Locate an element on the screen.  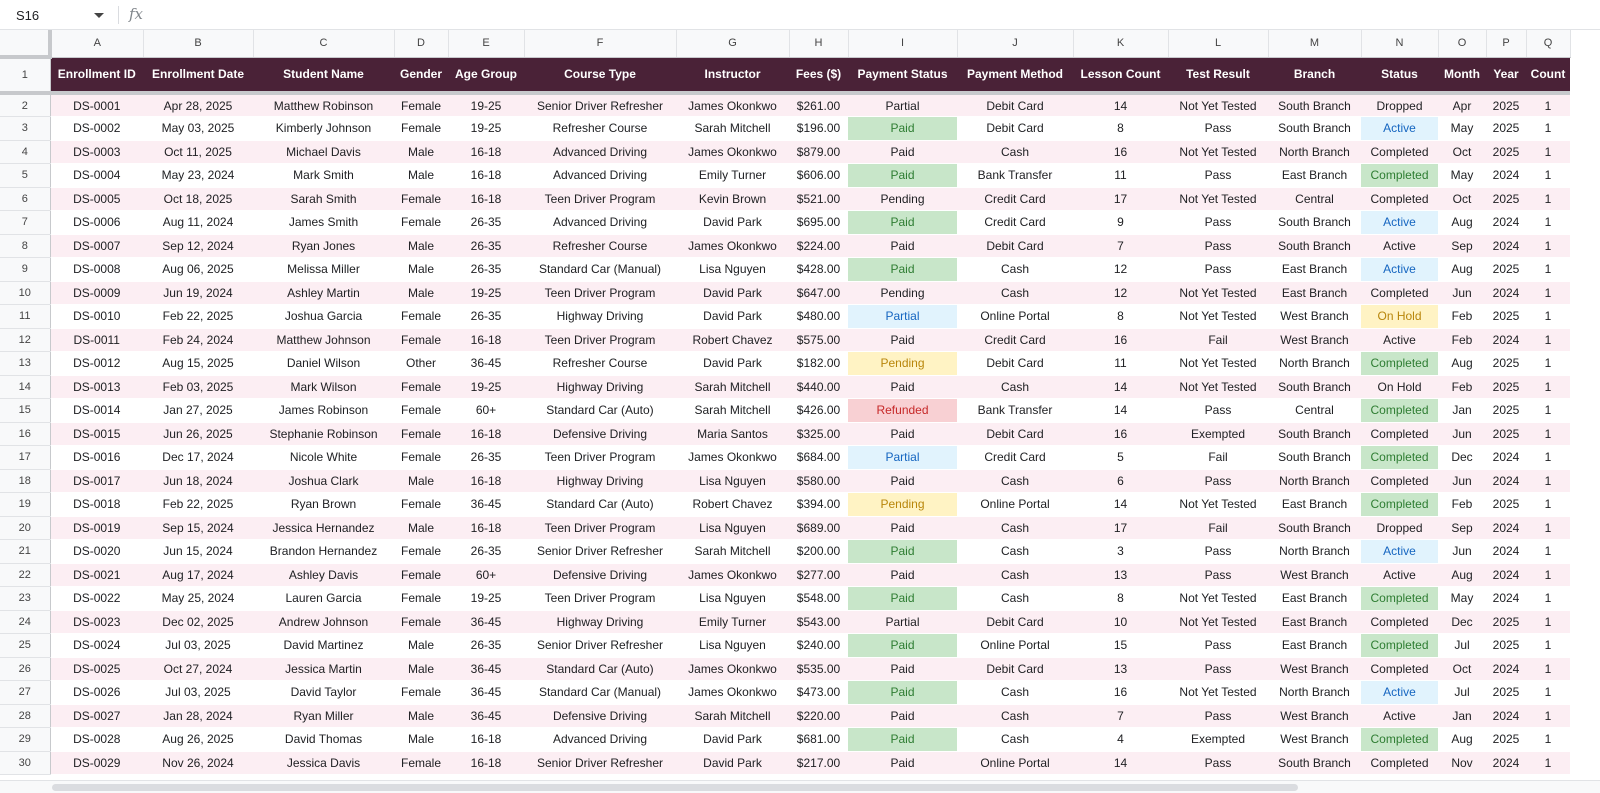
row-number: 30 is located at coordinates (25, 763).